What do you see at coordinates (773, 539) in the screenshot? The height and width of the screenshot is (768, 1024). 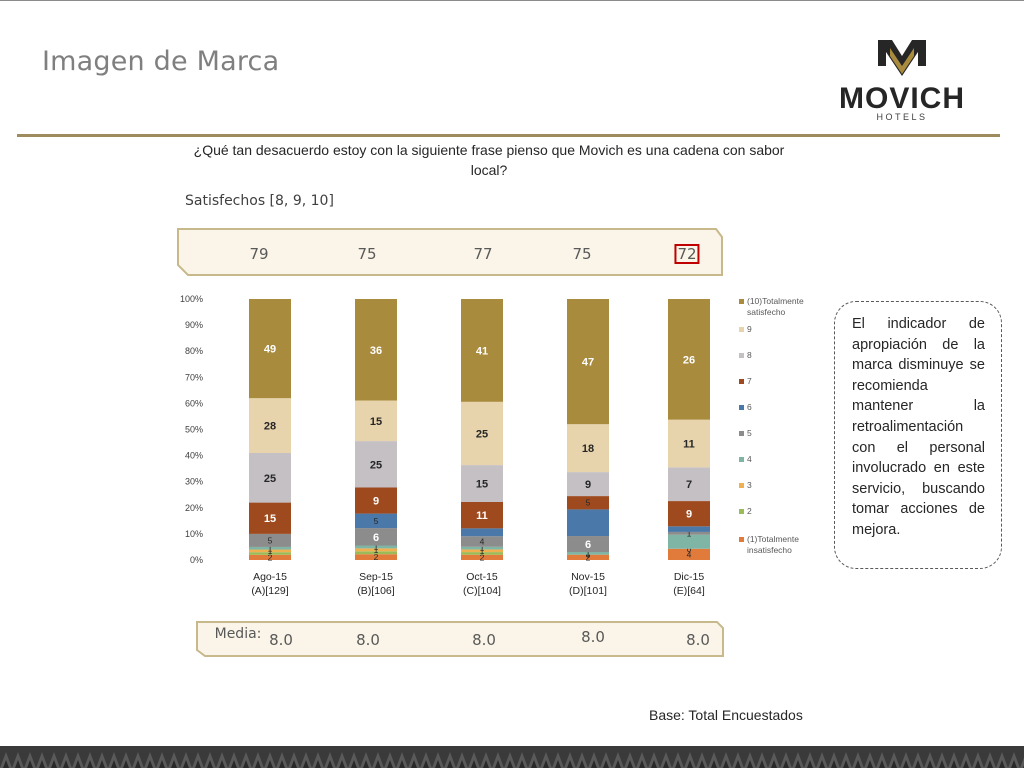 I see `legend-label: (1)Totalmente` at bounding box center [773, 539].